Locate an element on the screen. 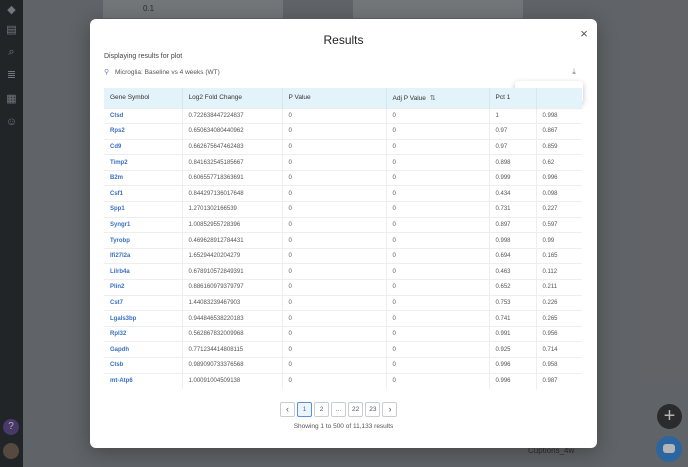  column-header-p-value: P Value is located at coordinates (334, 98).